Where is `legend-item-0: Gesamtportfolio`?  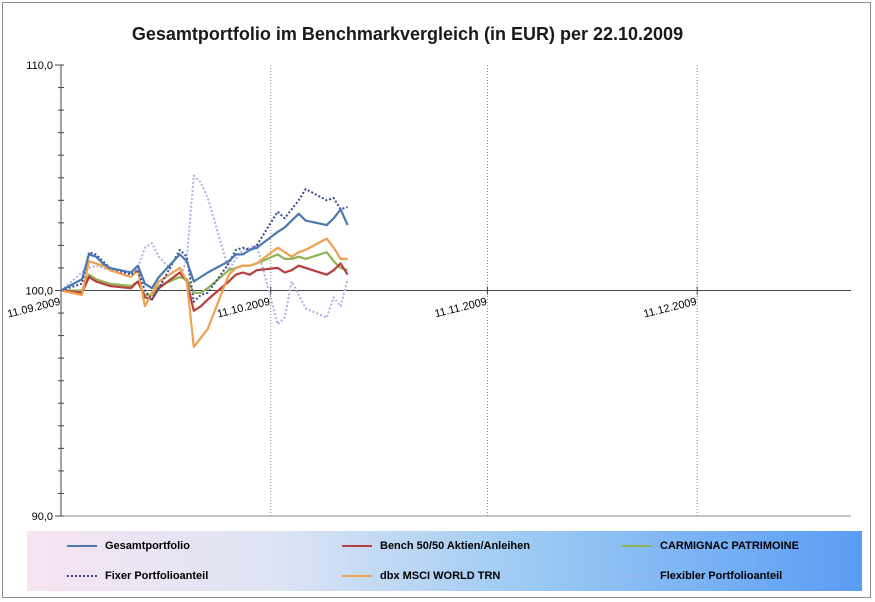
legend-item-0: Gesamtportfolio is located at coordinates (128, 546).